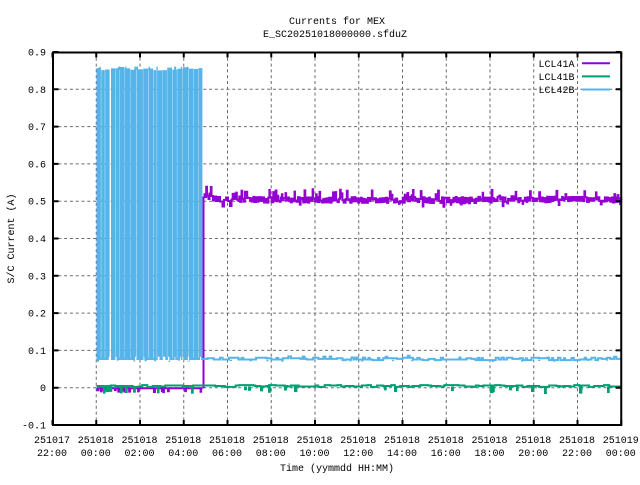  I want to click on svg-text: 0.7, so click(37, 128).